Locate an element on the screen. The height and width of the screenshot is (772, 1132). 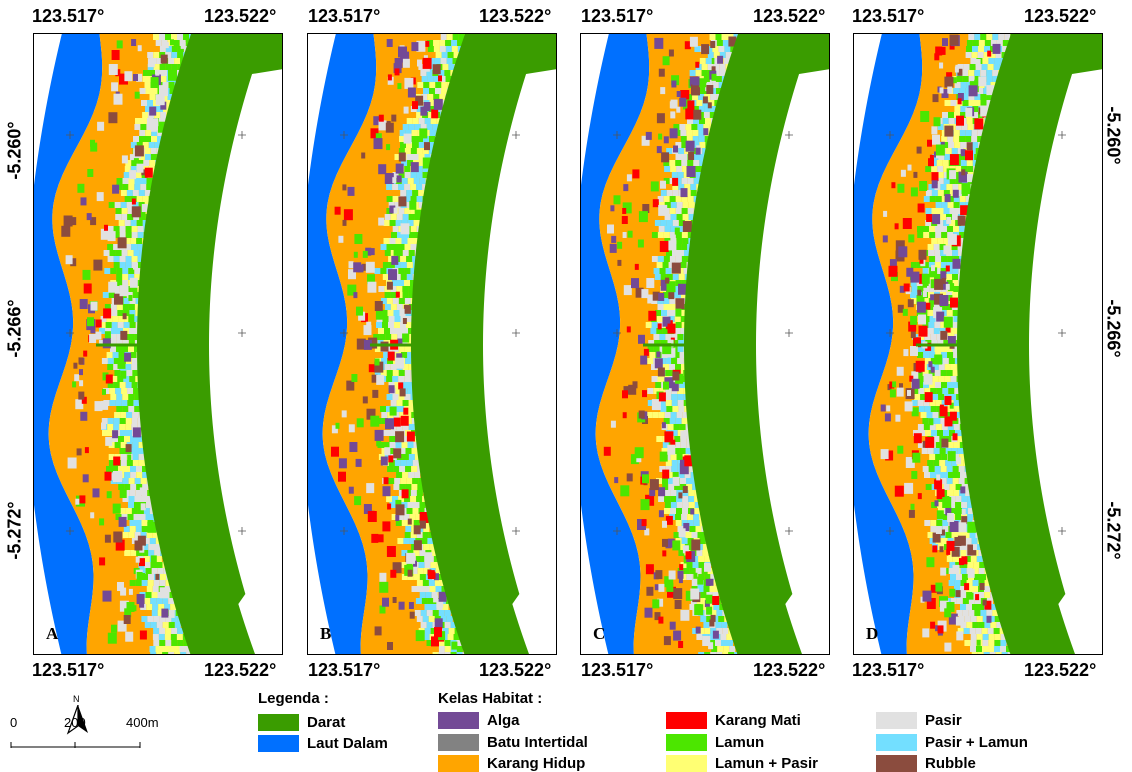
lon-label-top-a-left: 123.517° is located at coordinates (68, 16).